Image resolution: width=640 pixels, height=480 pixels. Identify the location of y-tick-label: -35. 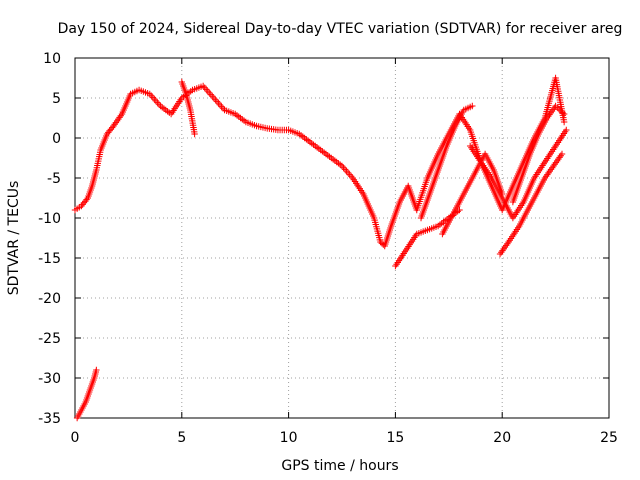
(49, 419).